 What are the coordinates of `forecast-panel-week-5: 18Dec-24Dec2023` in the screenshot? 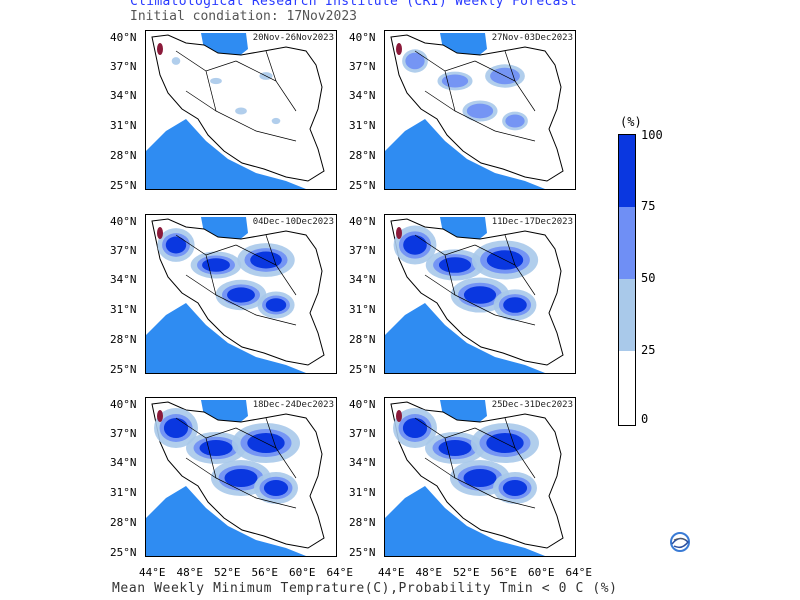 It's located at (241, 477).